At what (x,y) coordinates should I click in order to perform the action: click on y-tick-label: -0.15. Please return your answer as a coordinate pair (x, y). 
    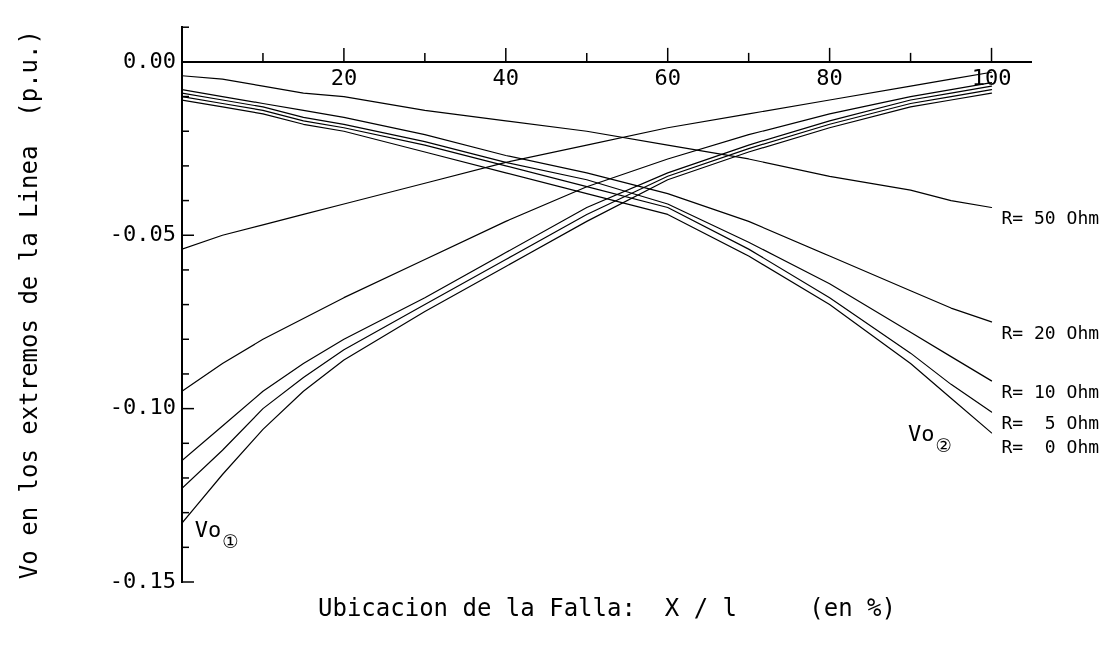
    Looking at the image, I should click on (142, 580).